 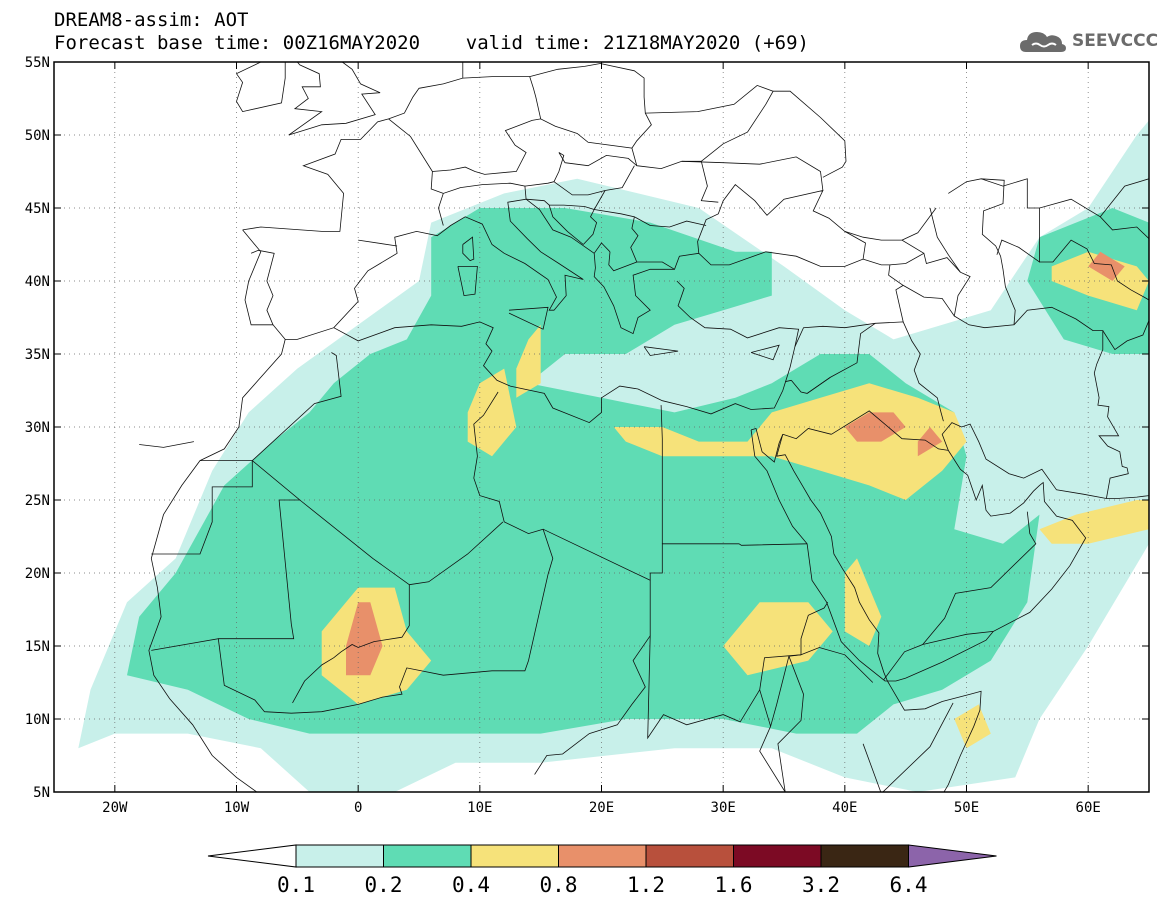 I want to click on lon-tick-label: 30E, so click(x=723, y=808).